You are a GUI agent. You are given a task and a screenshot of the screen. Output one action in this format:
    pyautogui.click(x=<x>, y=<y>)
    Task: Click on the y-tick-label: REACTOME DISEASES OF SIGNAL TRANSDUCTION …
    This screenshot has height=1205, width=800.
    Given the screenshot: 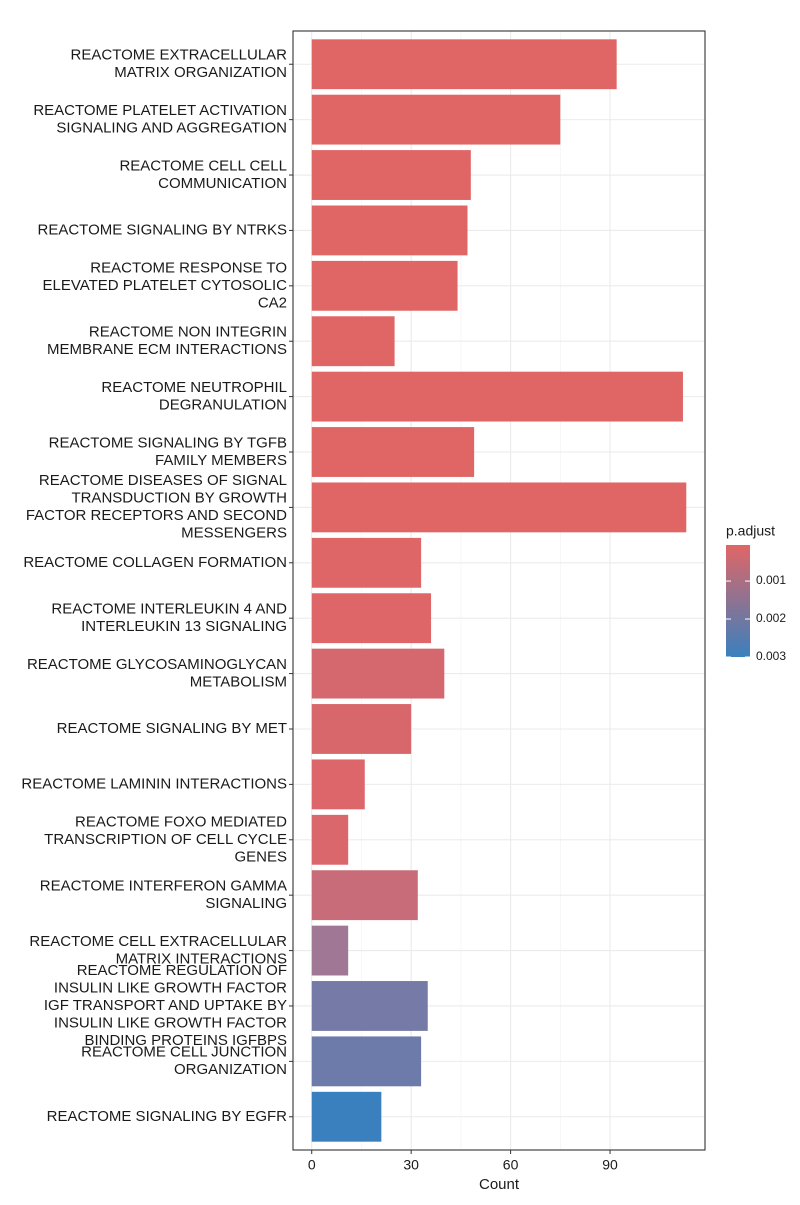 What is the action you would take?
    pyautogui.click(x=156, y=507)
    